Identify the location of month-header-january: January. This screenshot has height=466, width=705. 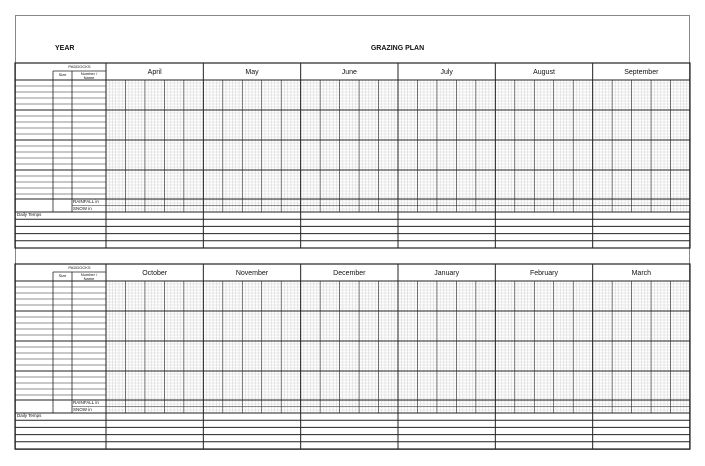
(447, 273).